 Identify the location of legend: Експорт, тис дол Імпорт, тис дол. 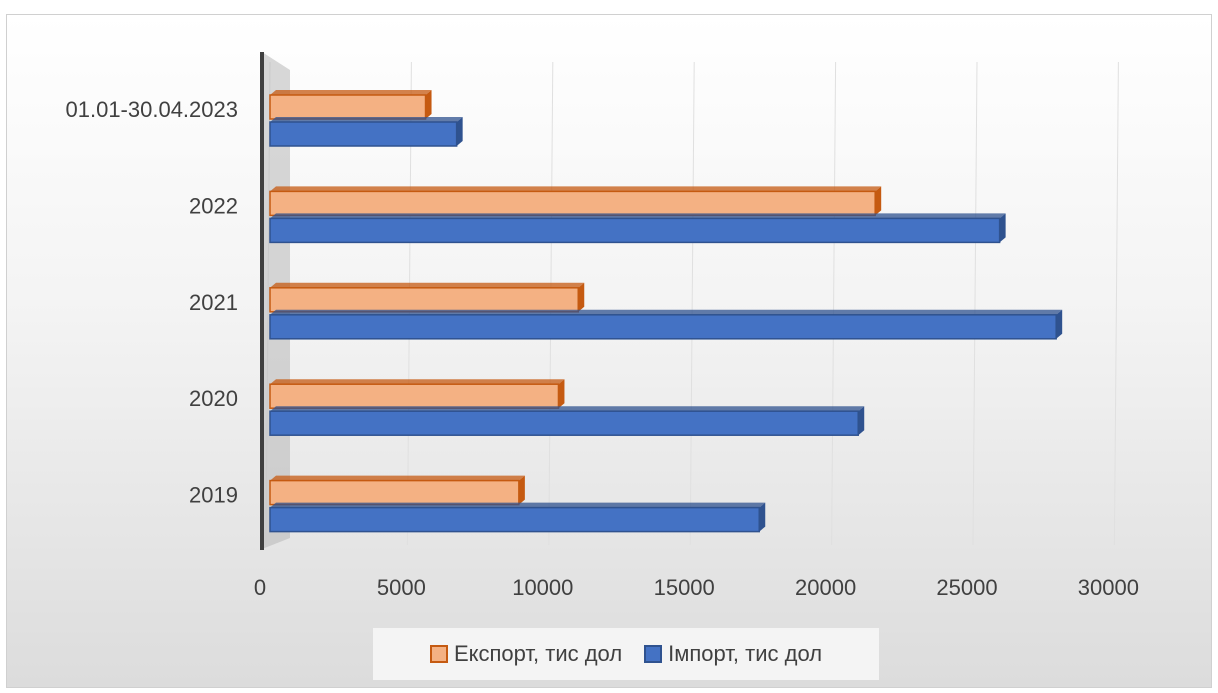
(626, 654).